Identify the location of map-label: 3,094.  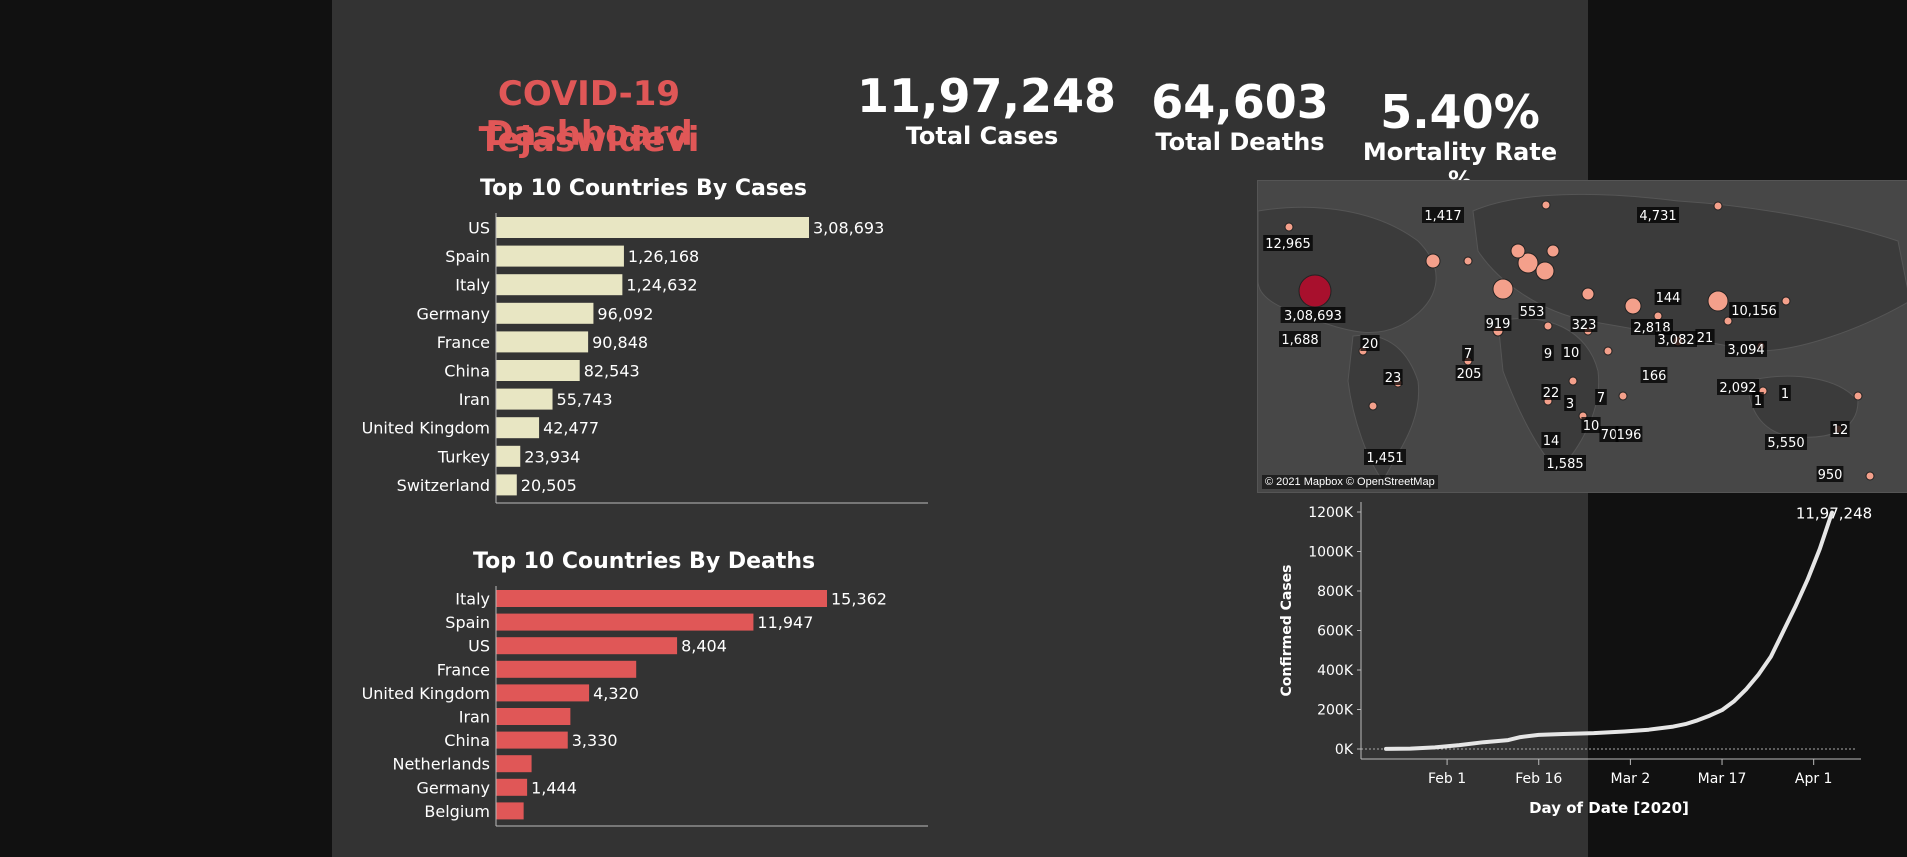
(1746, 349).